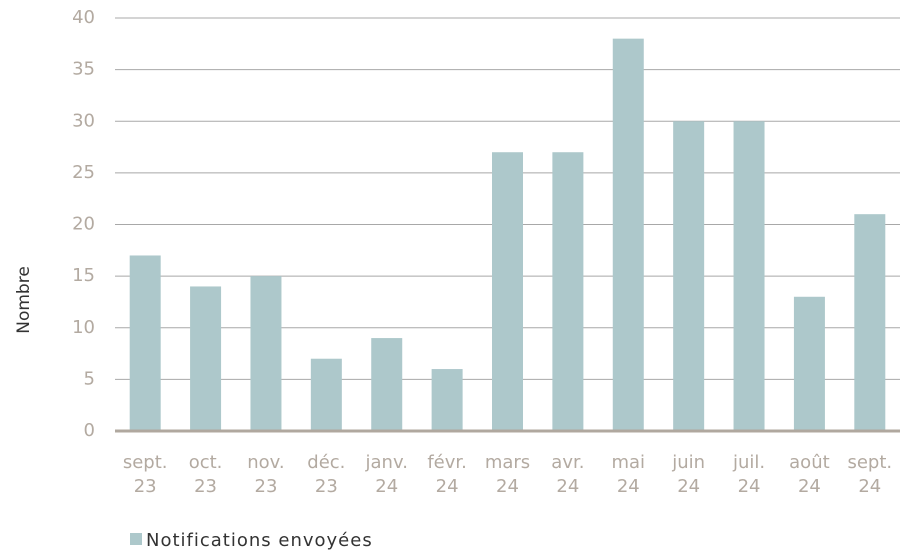  I want to click on x-tick-label: déc. 23, so click(326, 474).